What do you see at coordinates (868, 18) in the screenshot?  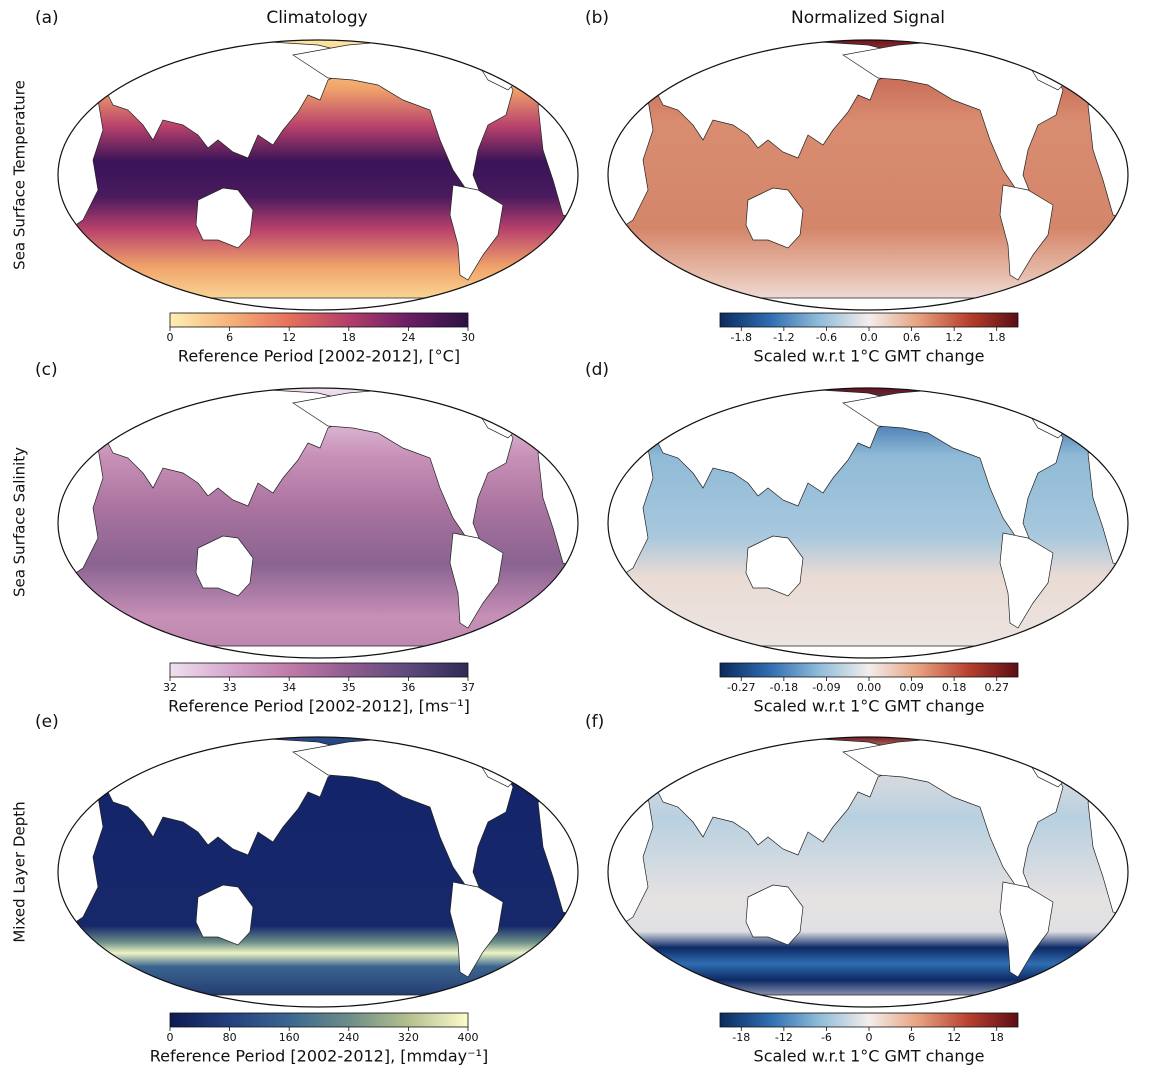 I see `column-title: Normalized Signal` at bounding box center [868, 18].